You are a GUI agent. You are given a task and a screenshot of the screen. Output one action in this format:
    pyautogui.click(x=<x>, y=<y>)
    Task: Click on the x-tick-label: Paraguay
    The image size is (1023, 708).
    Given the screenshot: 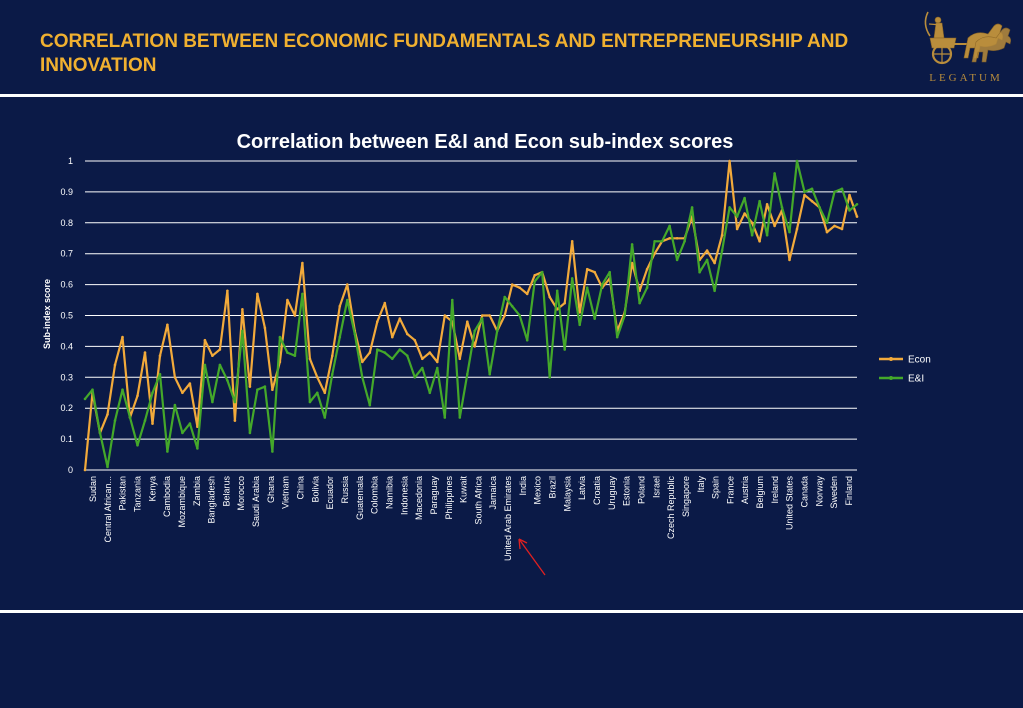 What is the action you would take?
    pyautogui.click(x=434, y=495)
    